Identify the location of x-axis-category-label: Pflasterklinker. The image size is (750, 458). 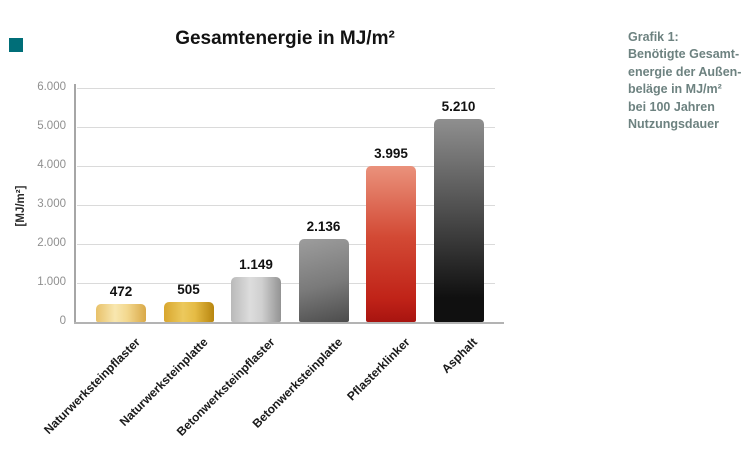
(378, 369).